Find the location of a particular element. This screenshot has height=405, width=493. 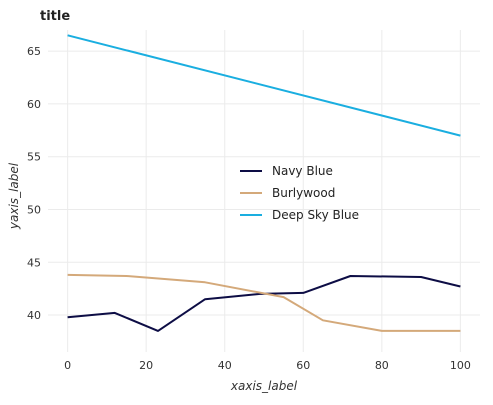

x-tick-label: 100 is located at coordinates (460, 365).